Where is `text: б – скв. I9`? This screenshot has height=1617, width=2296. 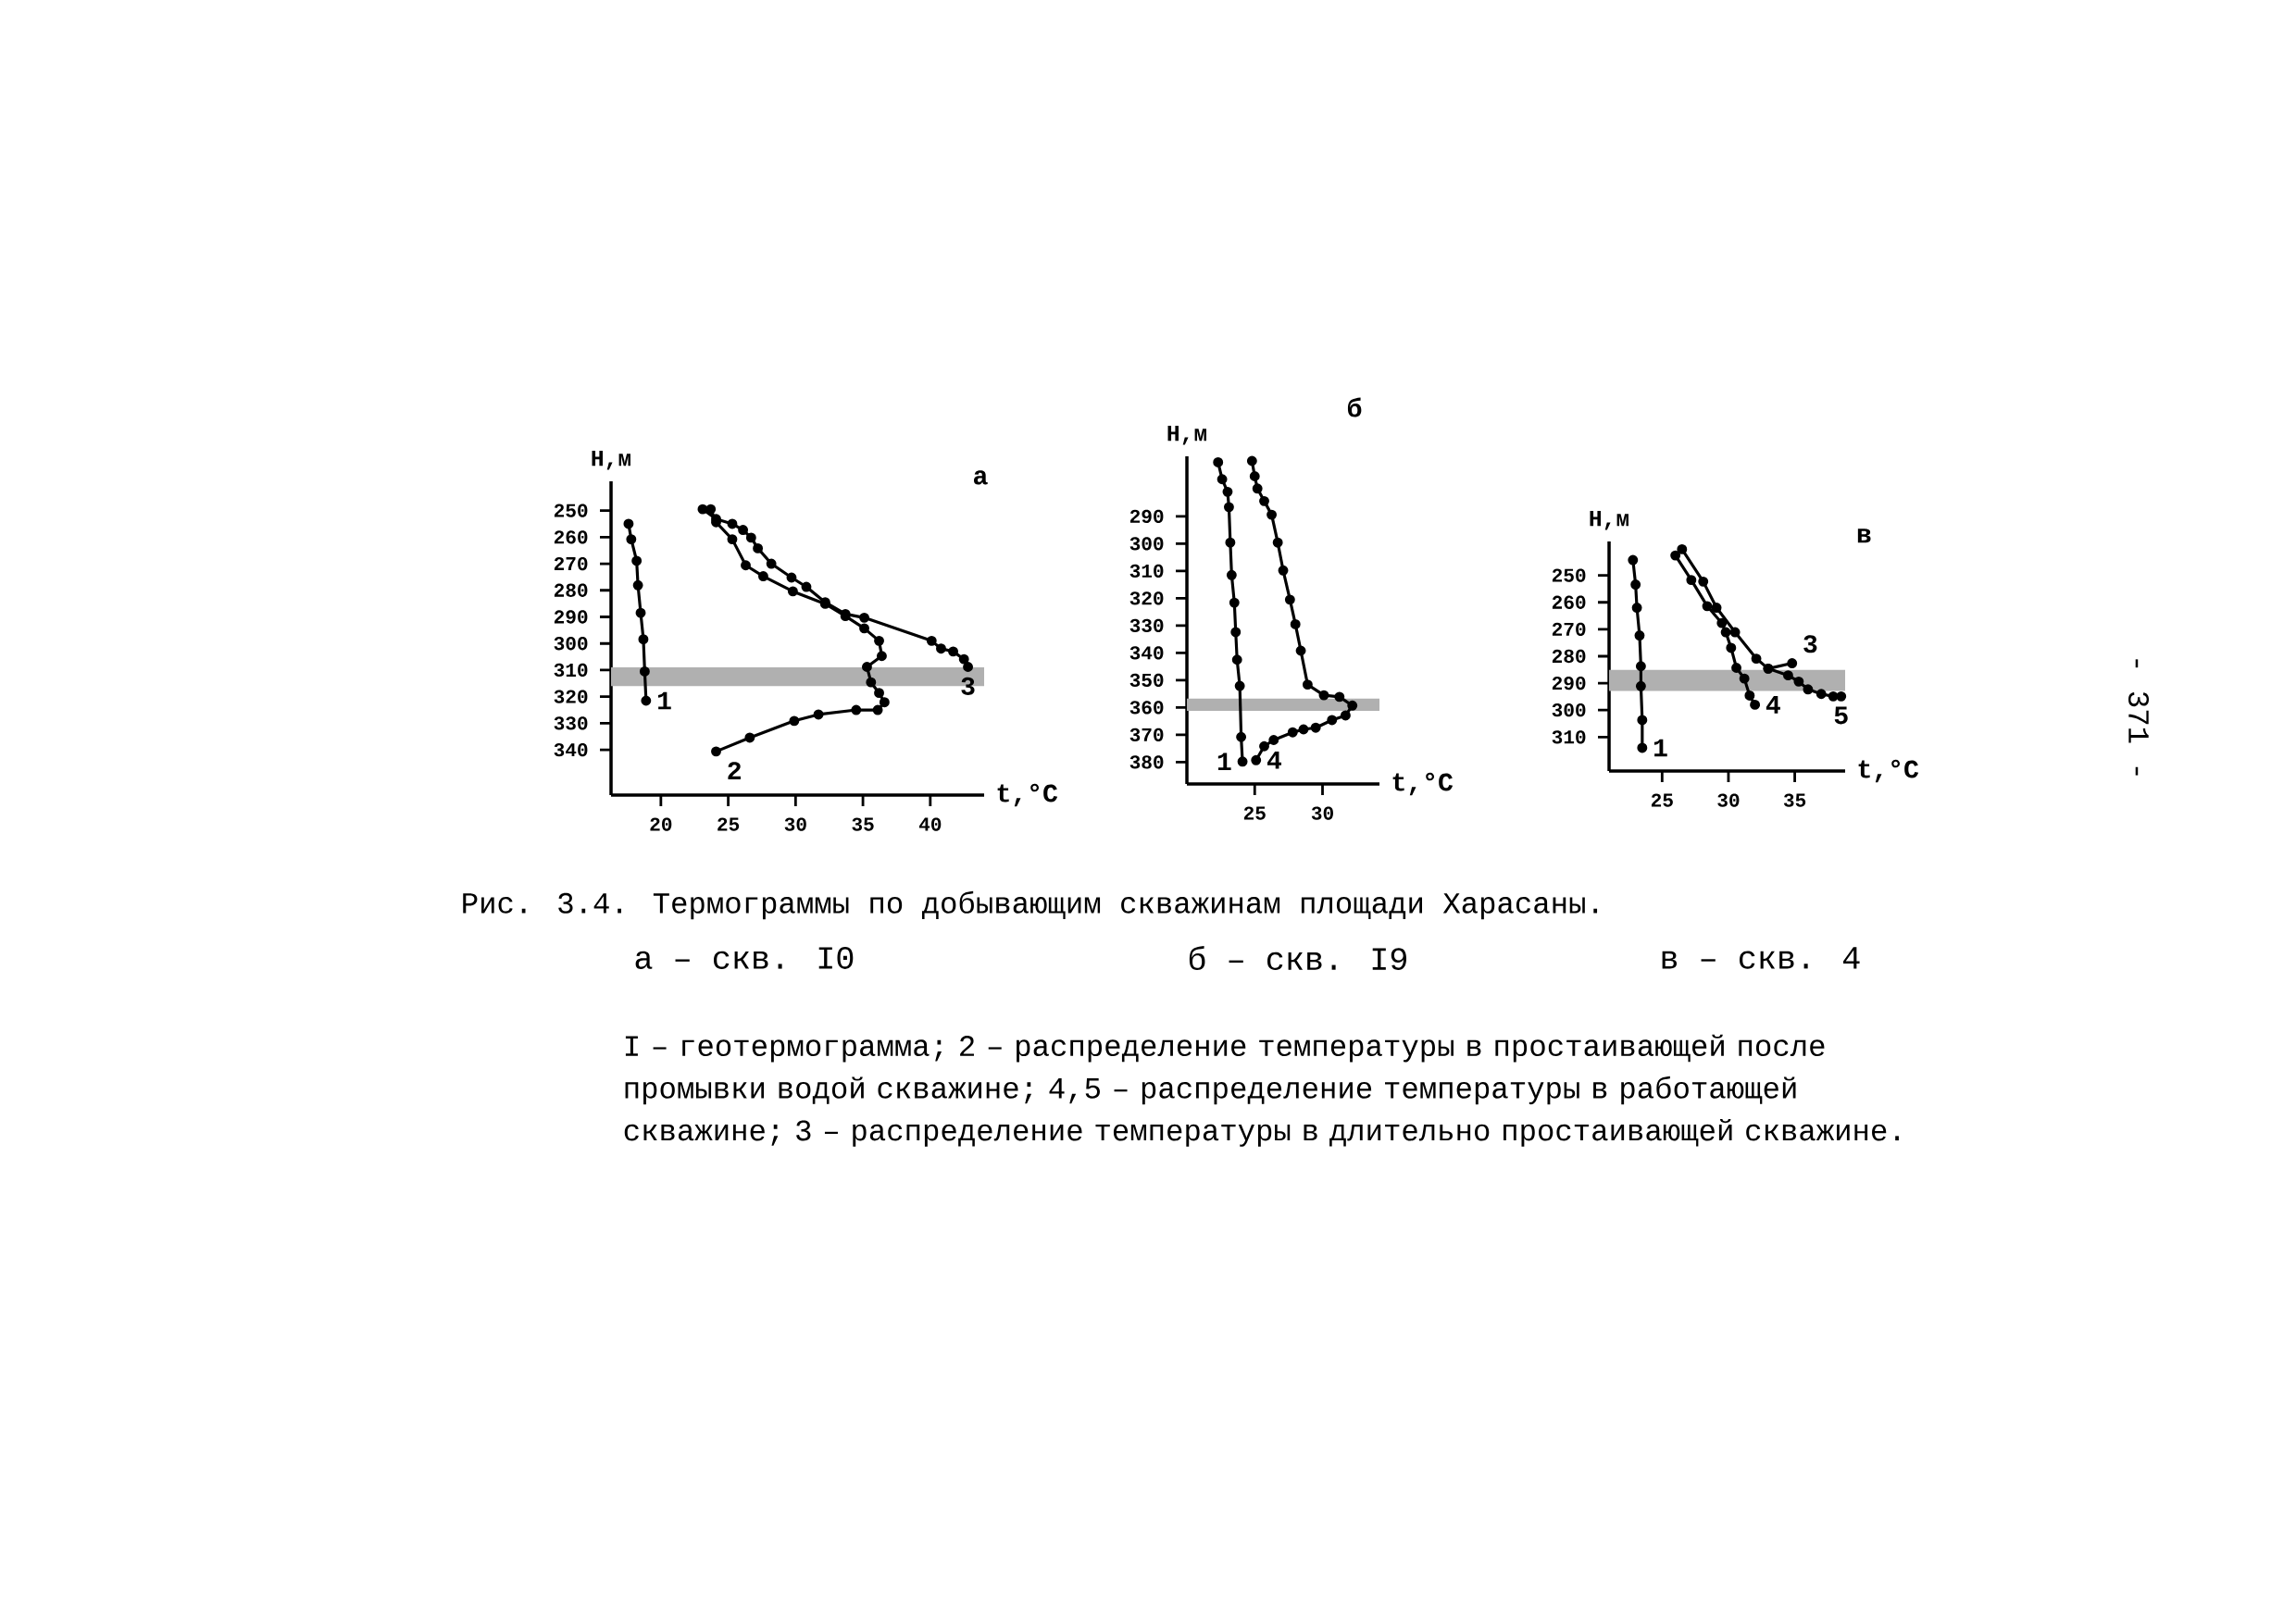 text: б – скв. I9 is located at coordinates (1298, 958).